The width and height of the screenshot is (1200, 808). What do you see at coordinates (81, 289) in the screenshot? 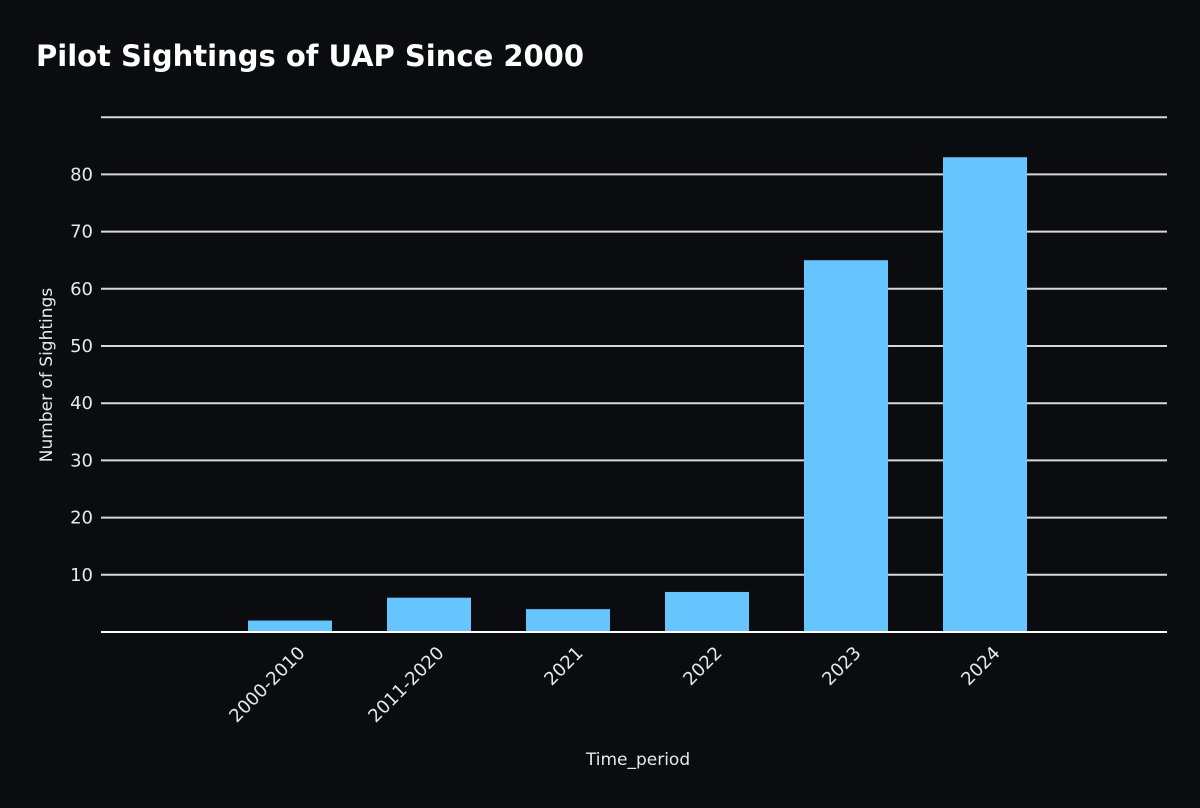
I see `y-tick-label: 60` at bounding box center [81, 289].